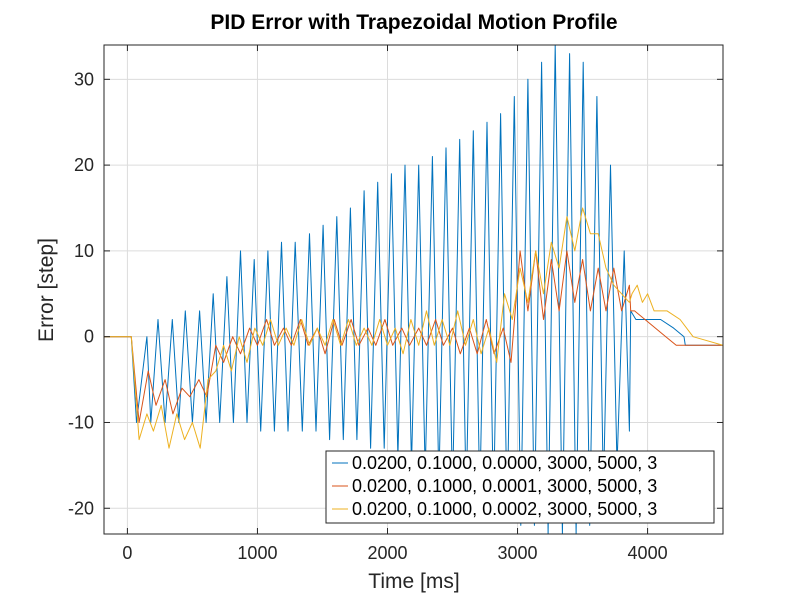  What do you see at coordinates (81, 422) in the screenshot?
I see `y-tick-label: -10` at bounding box center [81, 422].